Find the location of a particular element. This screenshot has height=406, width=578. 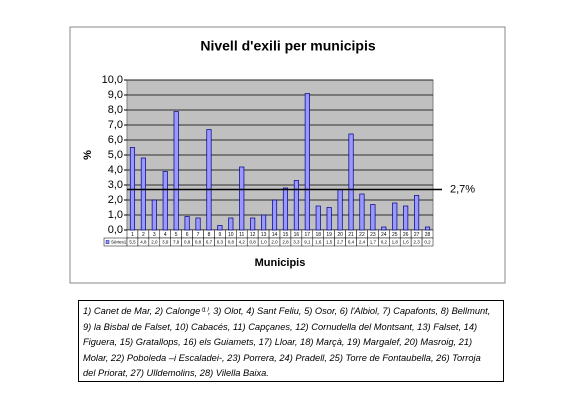

x-tick-label: 20 is located at coordinates (340, 235).